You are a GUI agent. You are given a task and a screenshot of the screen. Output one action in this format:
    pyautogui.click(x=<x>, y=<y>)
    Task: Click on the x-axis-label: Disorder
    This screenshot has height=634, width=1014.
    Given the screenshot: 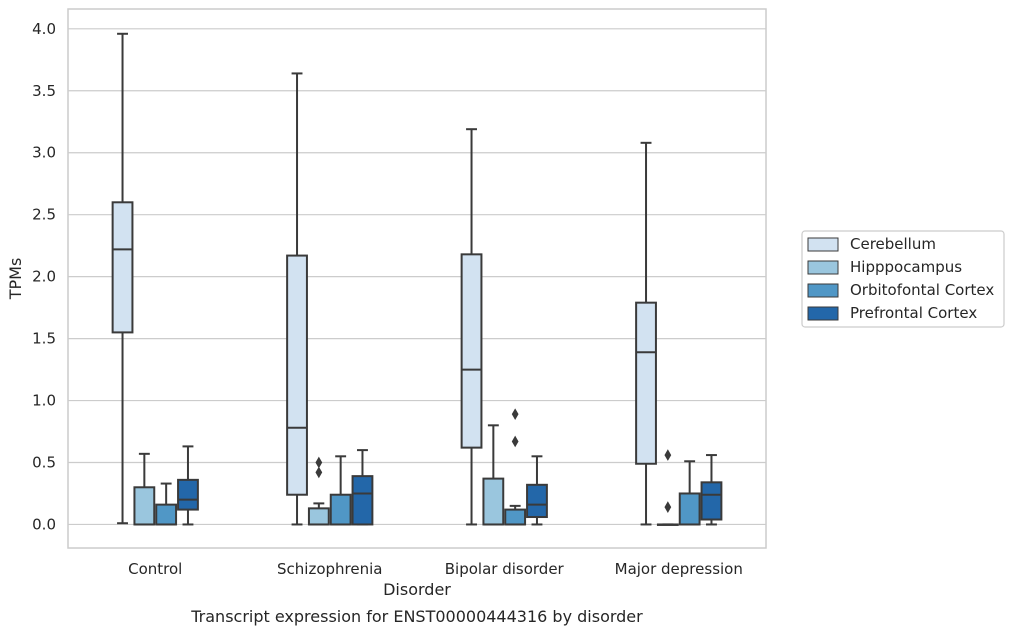 What is the action you would take?
    pyautogui.click(x=417, y=589)
    